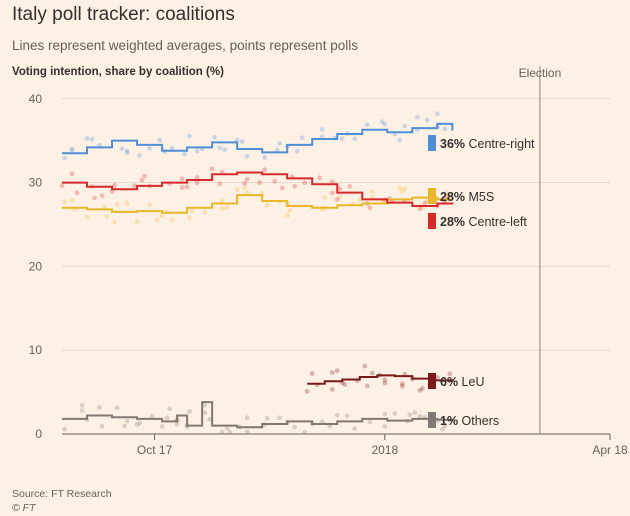  What do you see at coordinates (500, 144) in the screenshot?
I see `end-label-name: Centre-right` at bounding box center [500, 144].